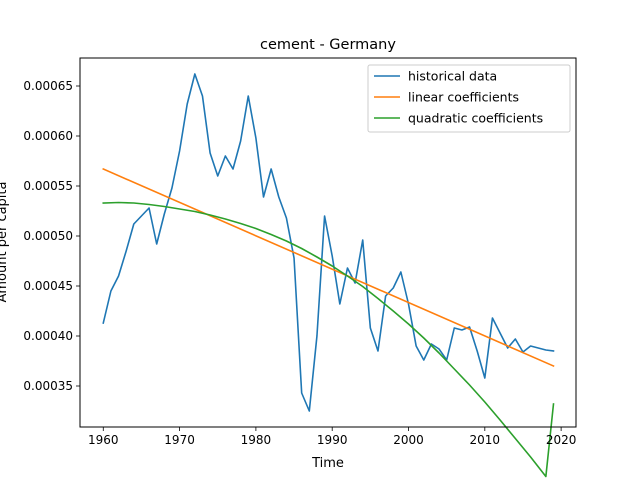 Image resolution: width=640 pixels, height=480 pixels. I want to click on y-tick-label: 0.00055, so click(48, 186).